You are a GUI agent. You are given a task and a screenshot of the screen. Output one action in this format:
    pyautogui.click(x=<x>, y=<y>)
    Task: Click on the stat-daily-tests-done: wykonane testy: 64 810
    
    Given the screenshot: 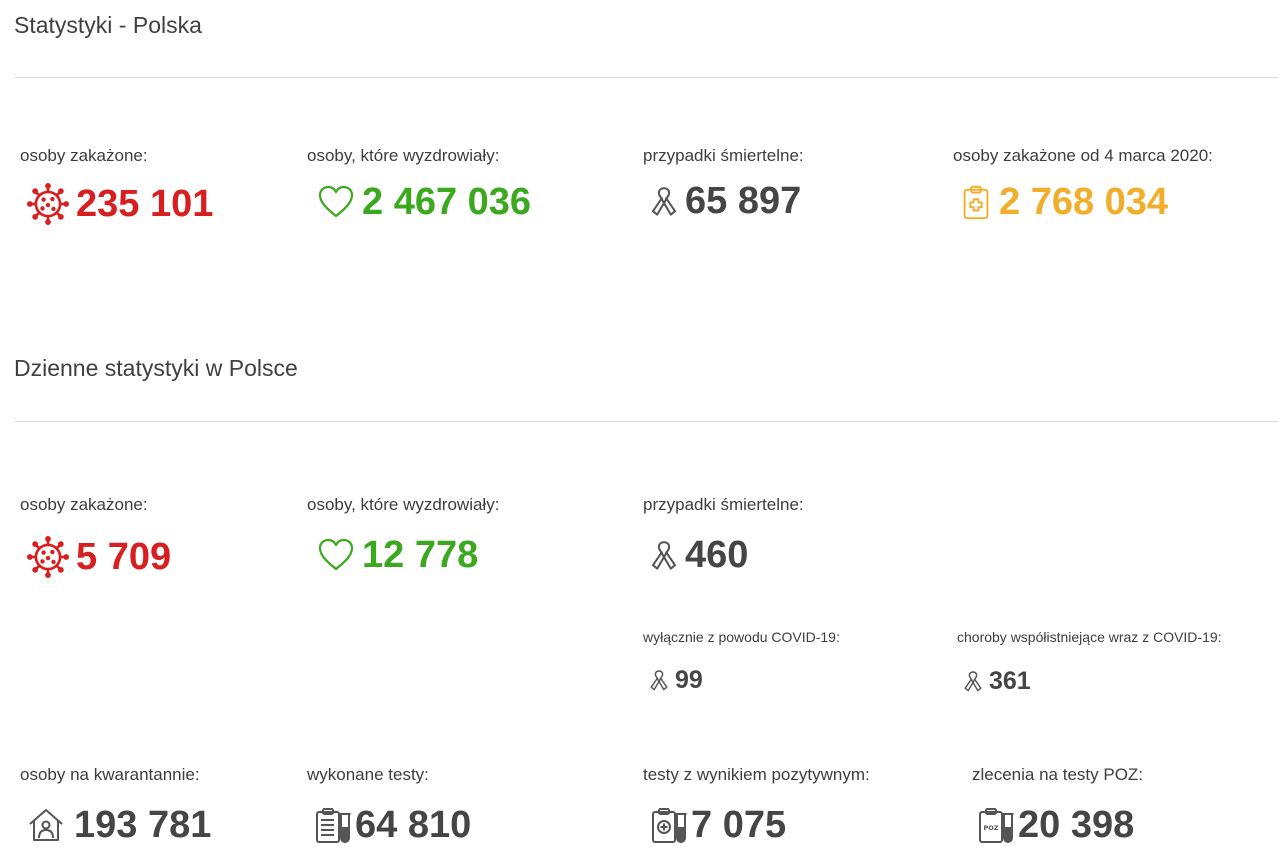 What is the action you would take?
    pyautogui.click(x=389, y=805)
    